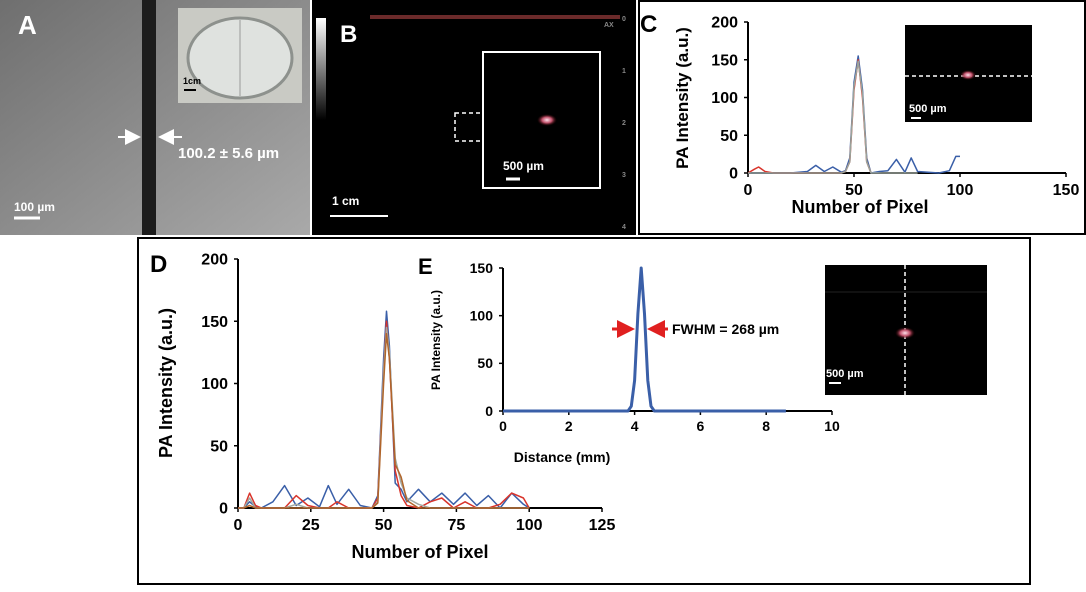 This screenshot has height=592, width=1086. I want to click on depth-tick: 1, so click(624, 71).